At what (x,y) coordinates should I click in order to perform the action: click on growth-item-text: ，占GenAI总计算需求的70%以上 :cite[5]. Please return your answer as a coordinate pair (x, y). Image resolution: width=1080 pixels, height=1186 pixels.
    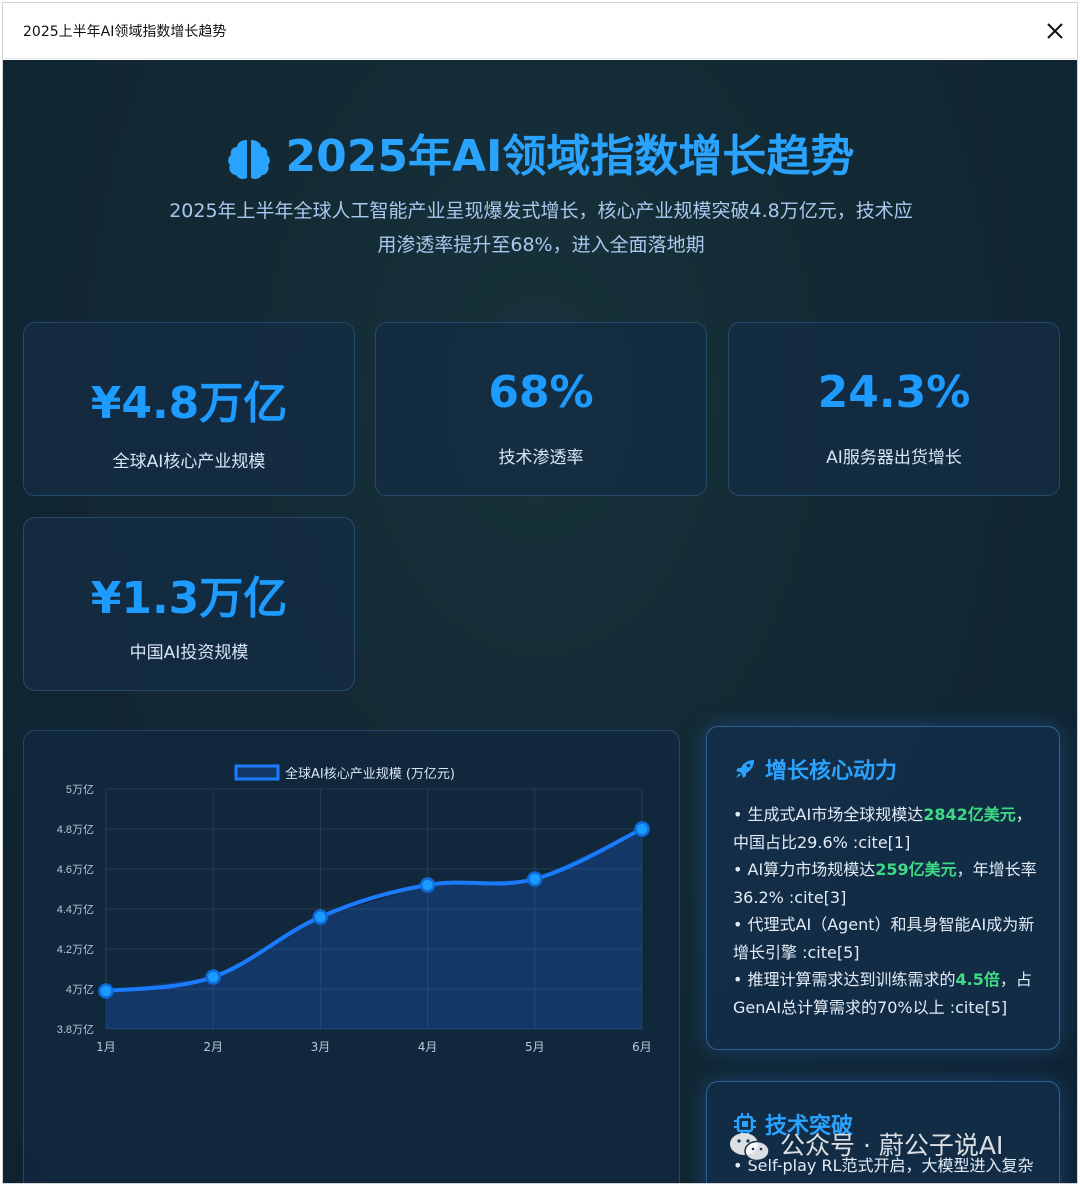
    Looking at the image, I should click on (882, 993).